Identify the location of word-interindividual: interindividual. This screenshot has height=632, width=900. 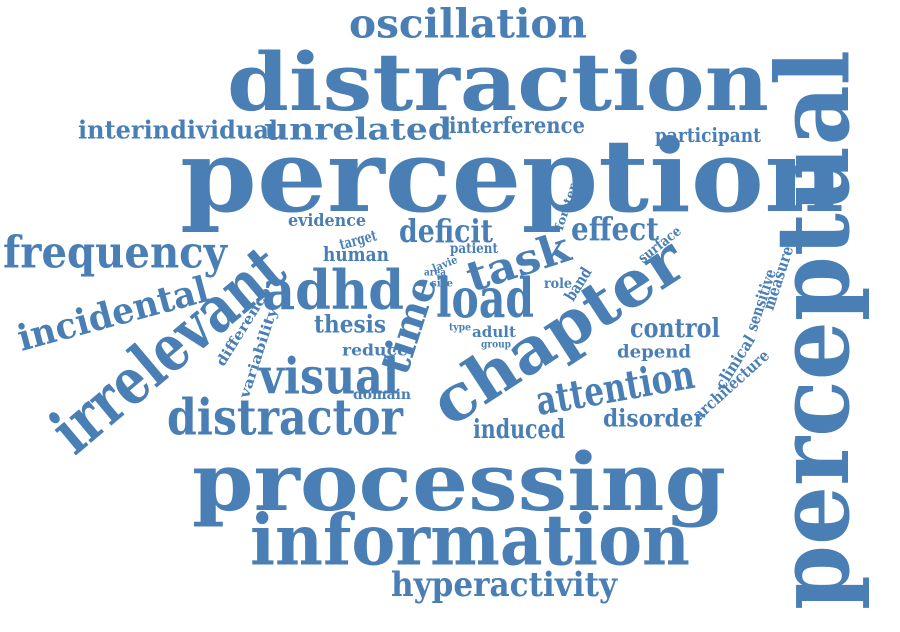
(178, 130).